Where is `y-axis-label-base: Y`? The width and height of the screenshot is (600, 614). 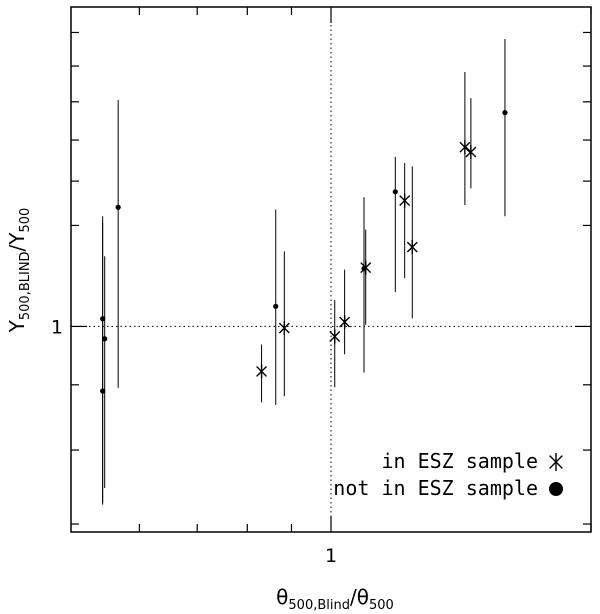 y-axis-label-base: Y is located at coordinates (17, 326).